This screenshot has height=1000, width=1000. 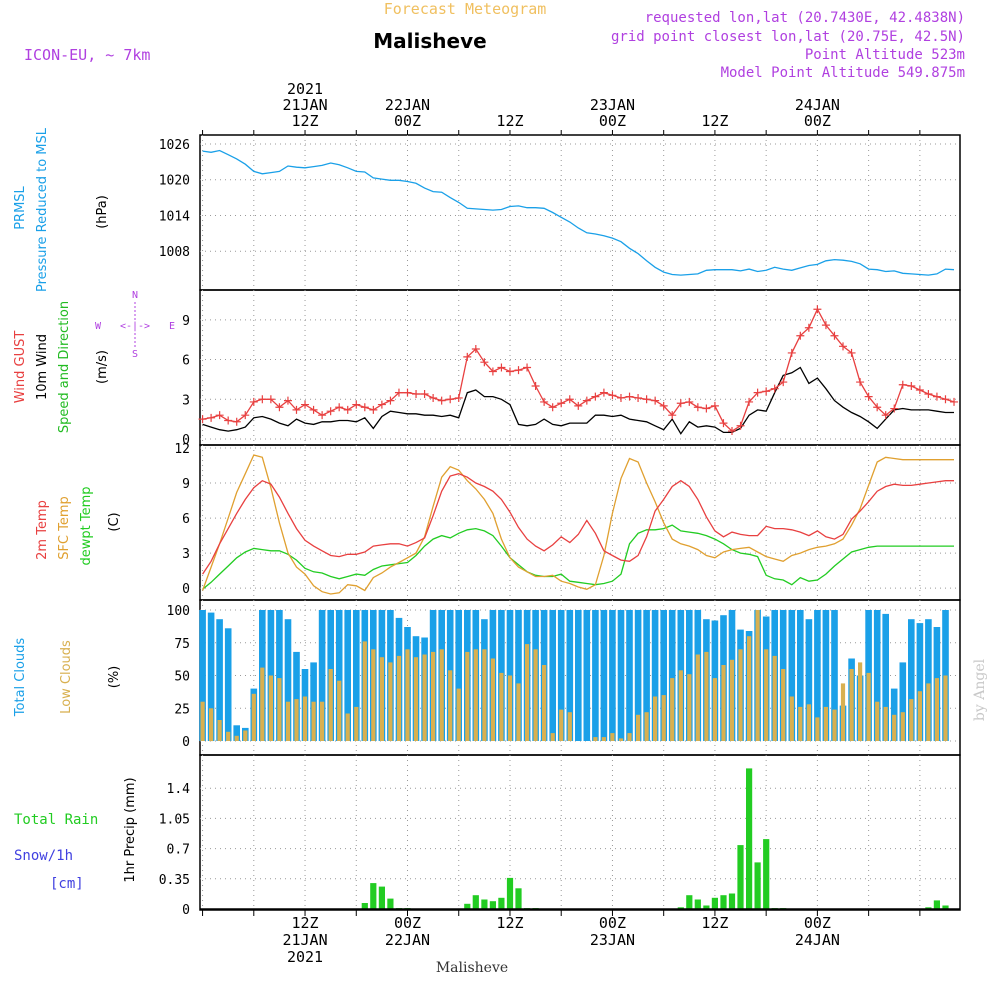 What do you see at coordinates (87, 55) in the screenshot?
I see `model-label: ICON-EU, ~ 7km` at bounding box center [87, 55].